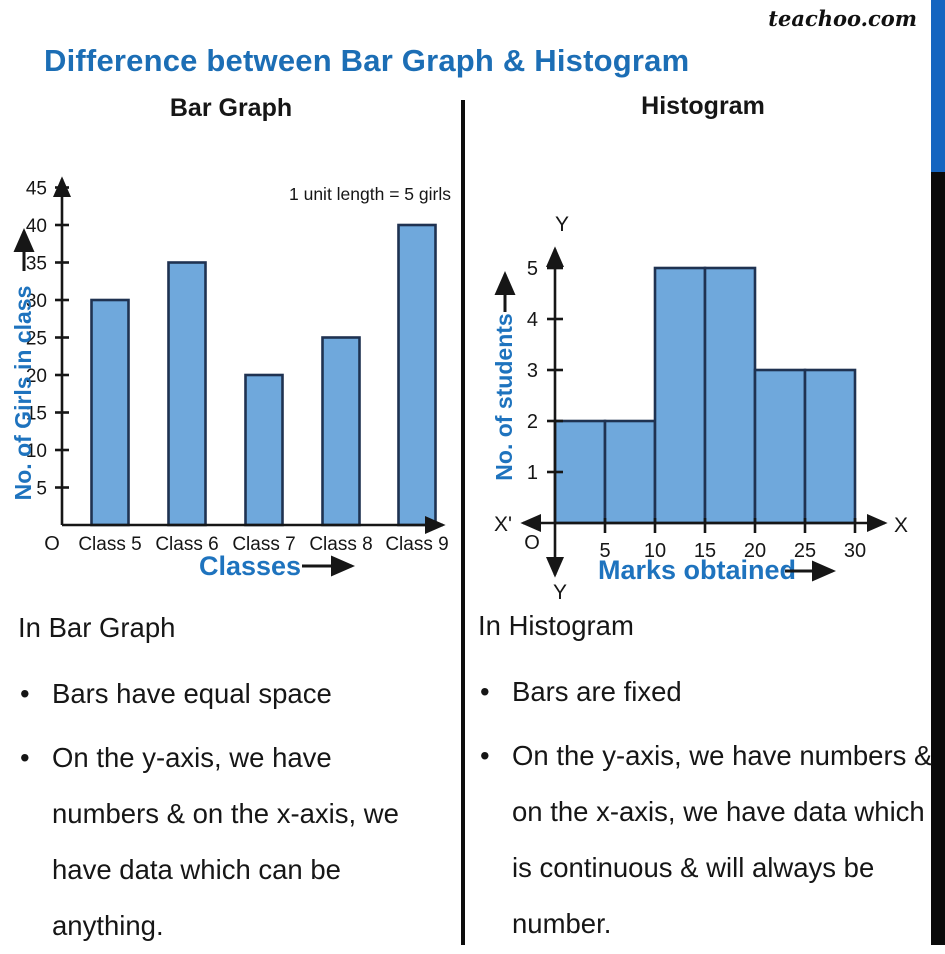 The width and height of the screenshot is (945, 954). I want to click on y-tick-label: 45, so click(36, 189).